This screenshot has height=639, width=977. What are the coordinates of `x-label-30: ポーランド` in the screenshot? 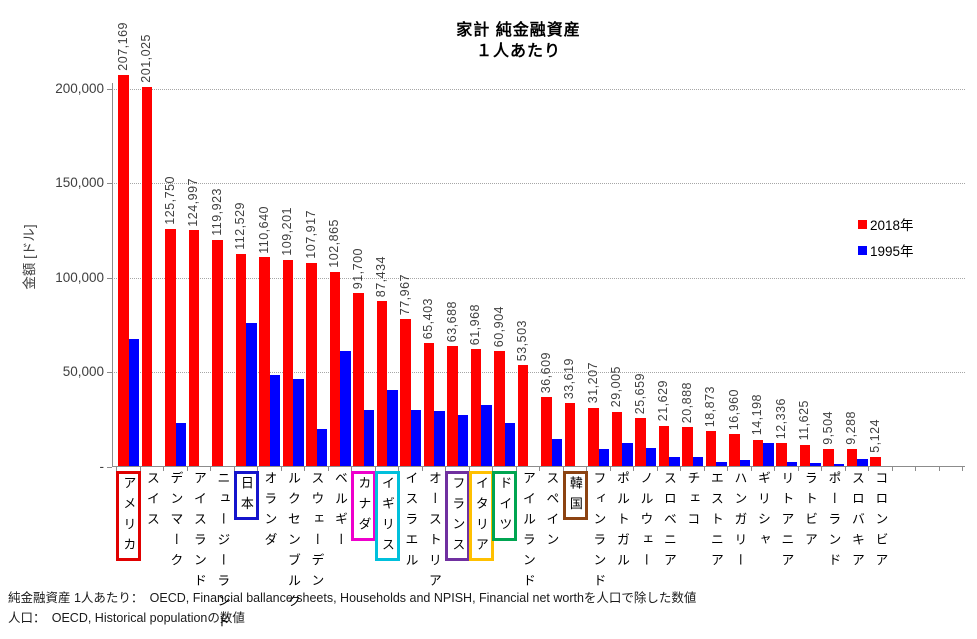 It's located at (834, 522).